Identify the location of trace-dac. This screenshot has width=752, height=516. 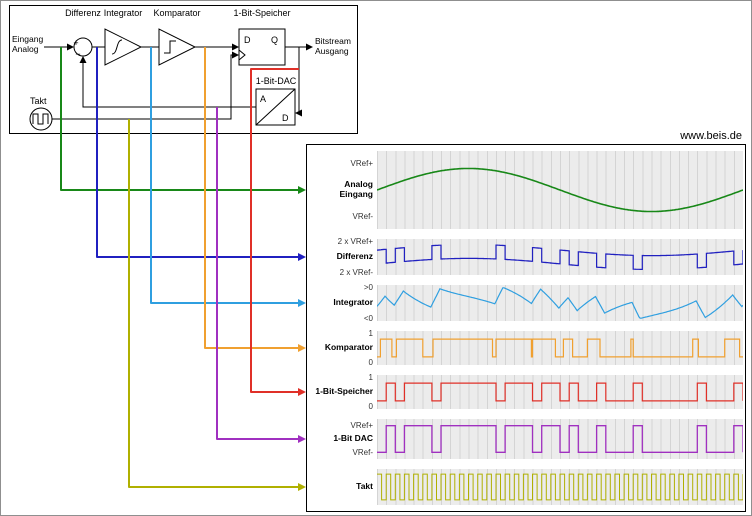
(560, 439).